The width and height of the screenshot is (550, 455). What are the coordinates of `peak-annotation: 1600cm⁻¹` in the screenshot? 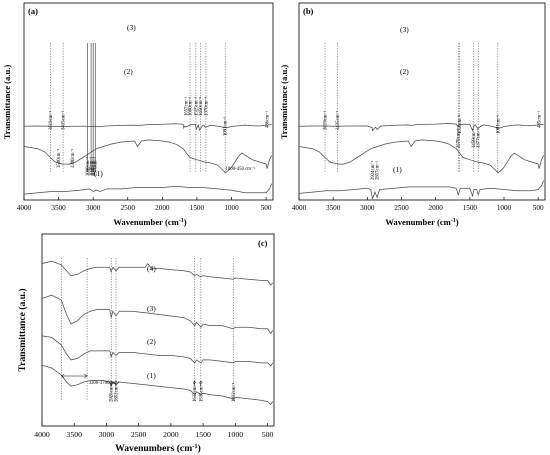 It's located at (191, 106).